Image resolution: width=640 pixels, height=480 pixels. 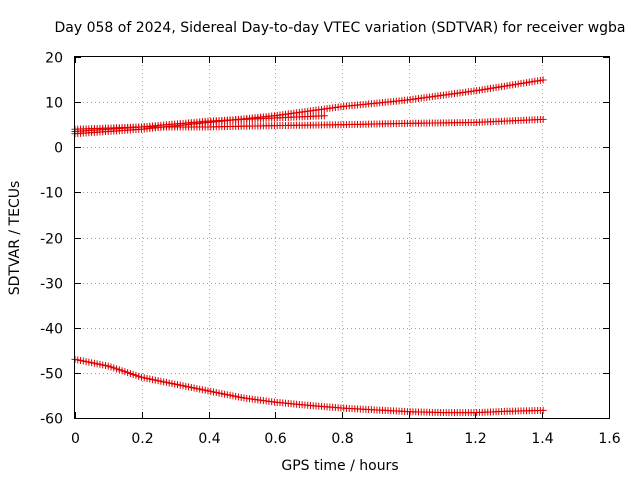 I want to click on y-tick-label: -60, so click(x=51, y=420).